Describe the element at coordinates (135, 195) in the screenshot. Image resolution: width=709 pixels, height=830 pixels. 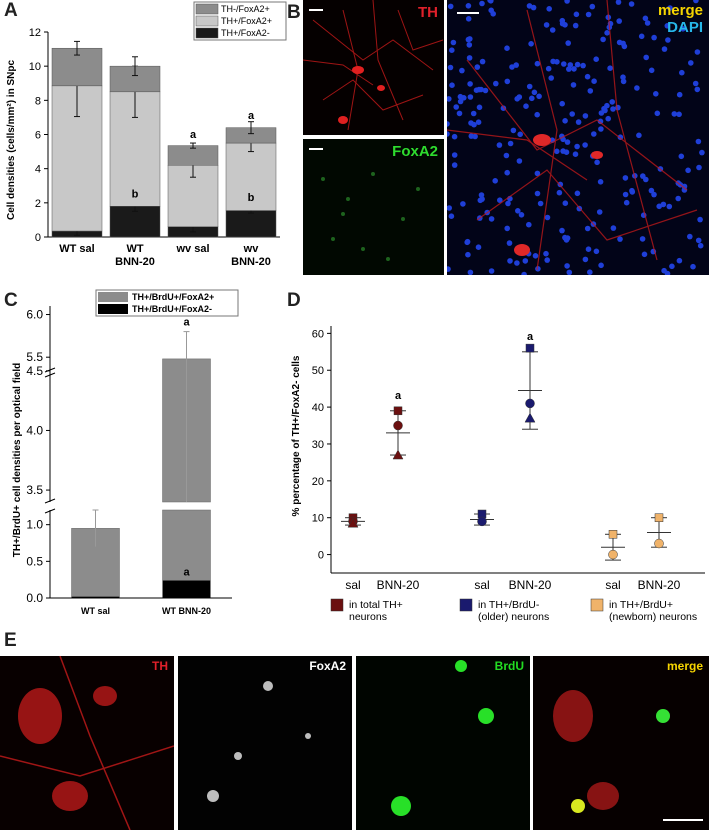
I see `significance-label: b` at that location.